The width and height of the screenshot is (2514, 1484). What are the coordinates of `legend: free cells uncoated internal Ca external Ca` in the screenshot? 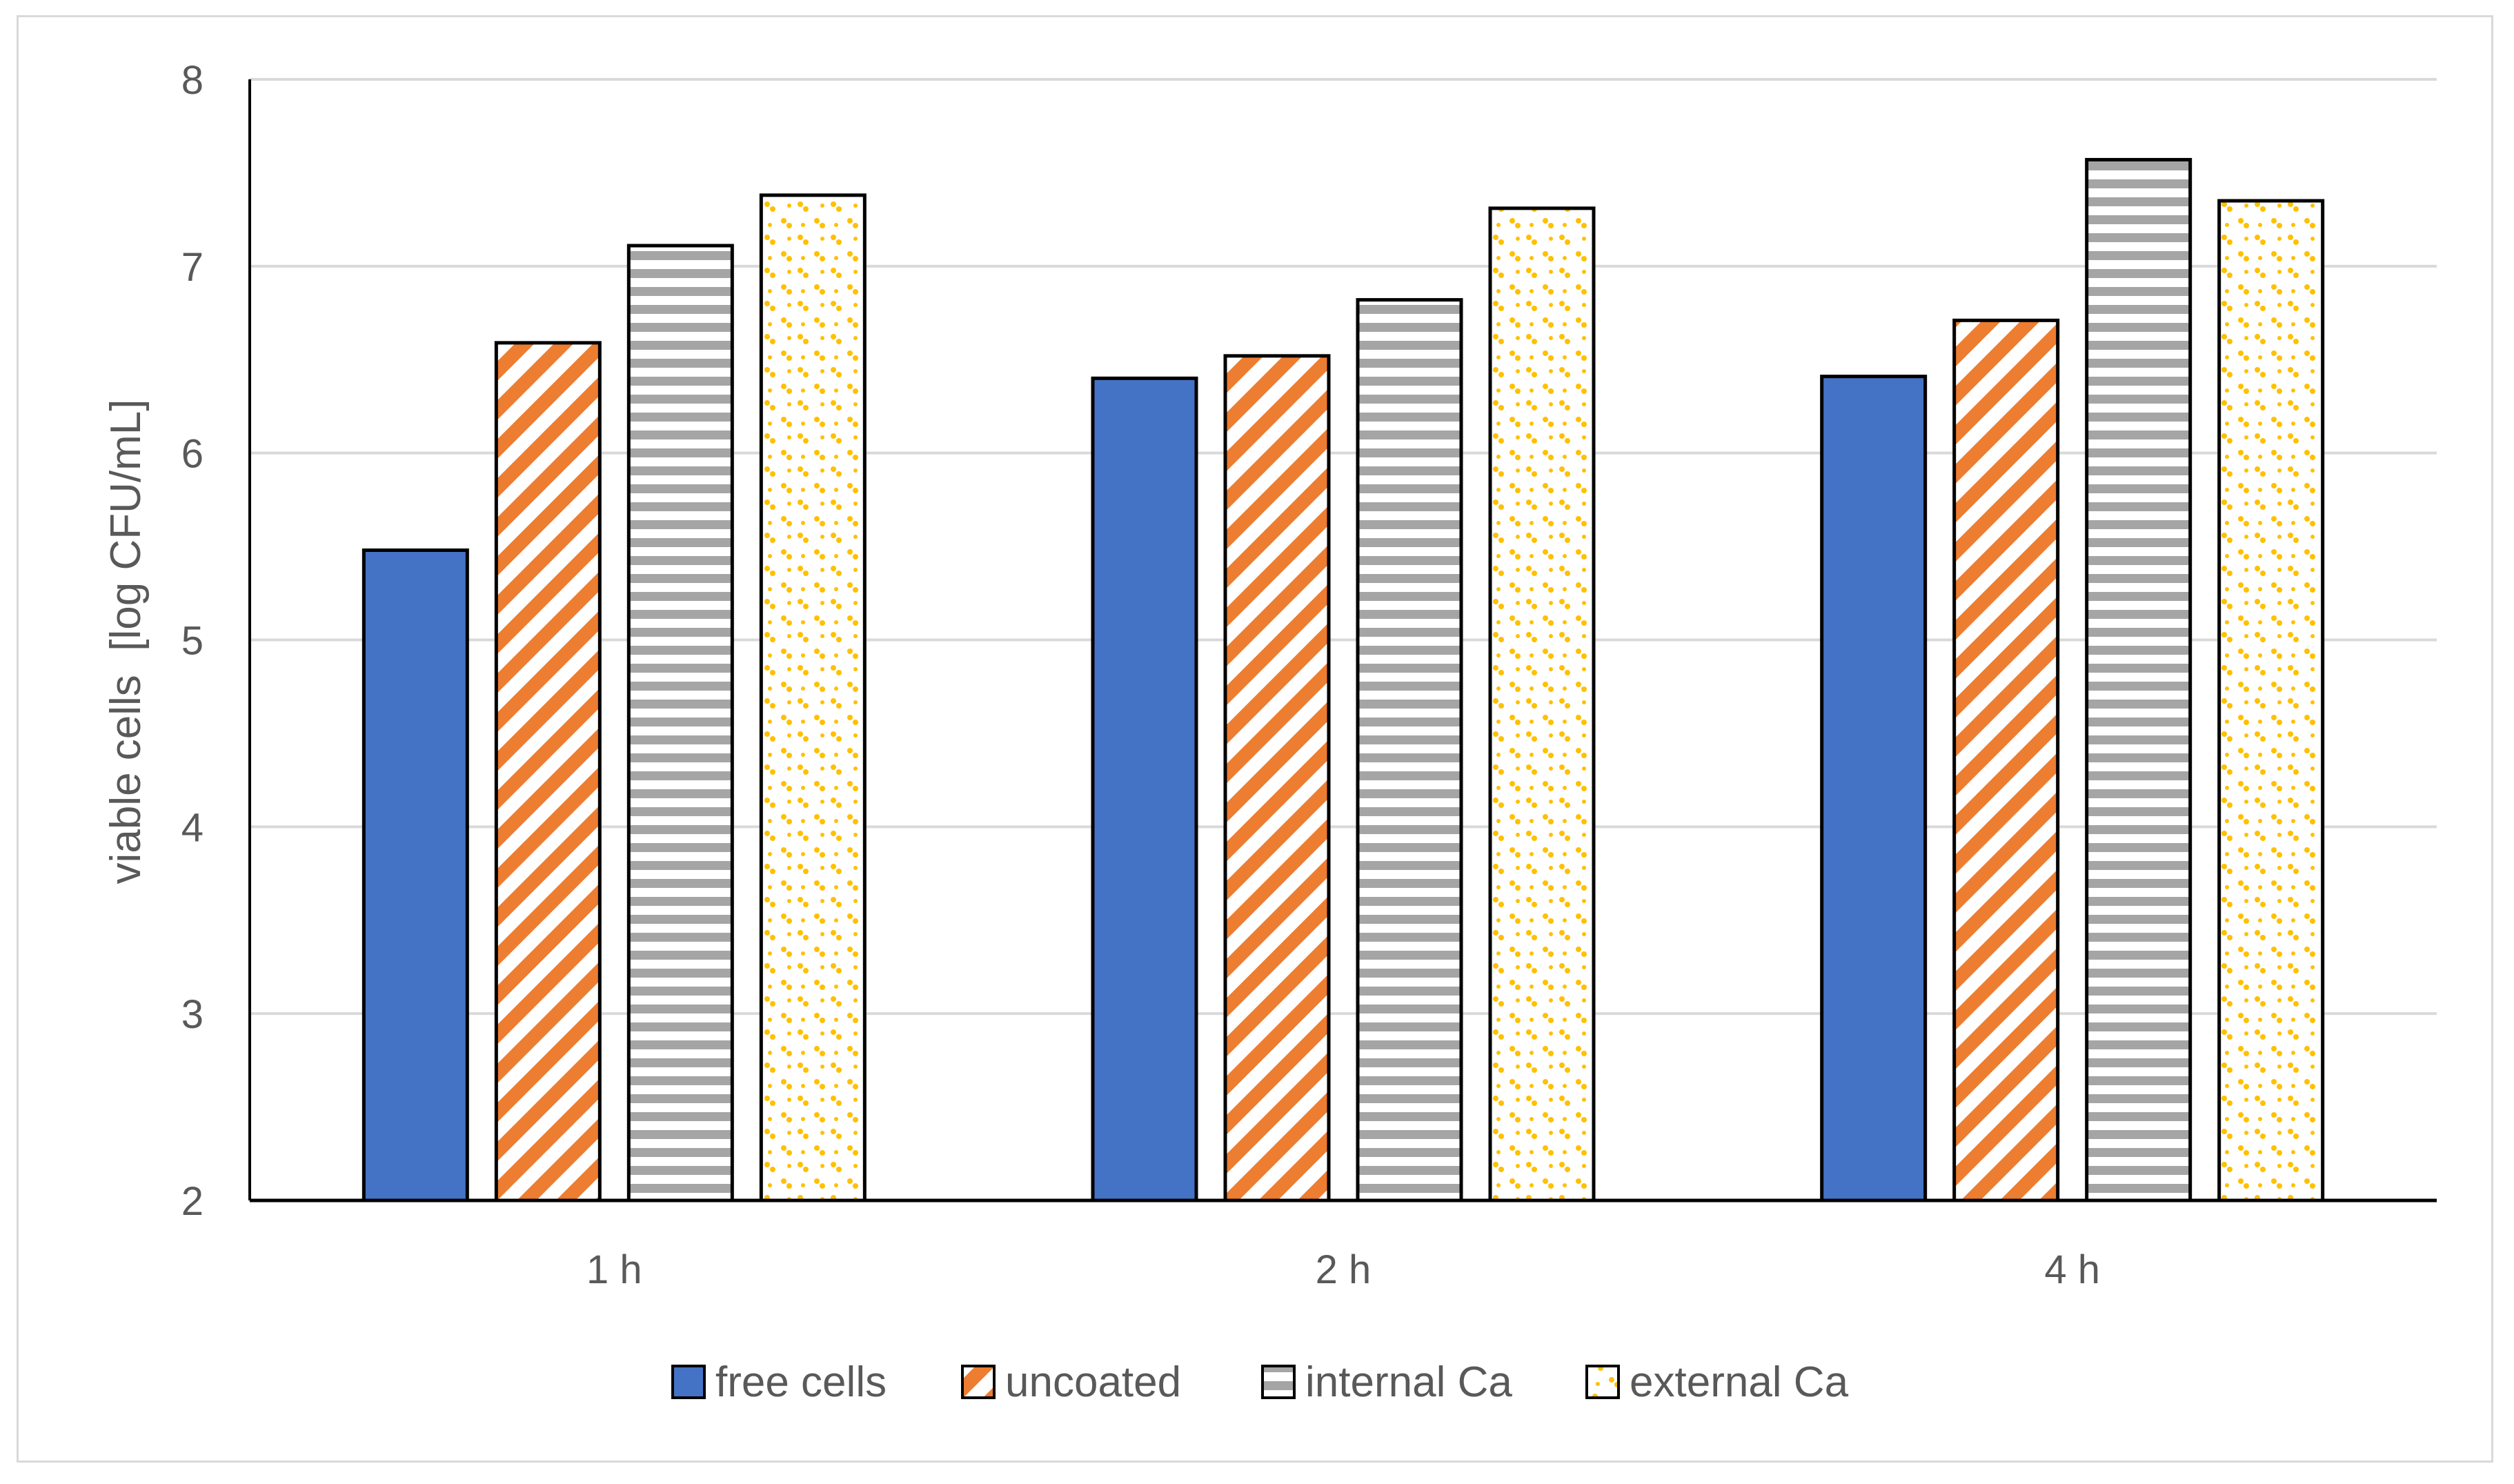 It's located at (1260, 1382).